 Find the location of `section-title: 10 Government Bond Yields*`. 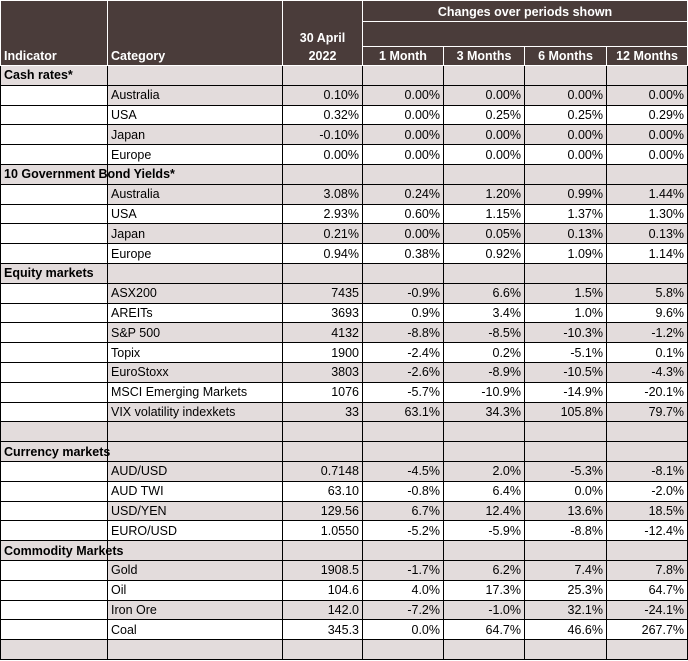

section-title: 10 Government Bond Yields* is located at coordinates (87, 174).